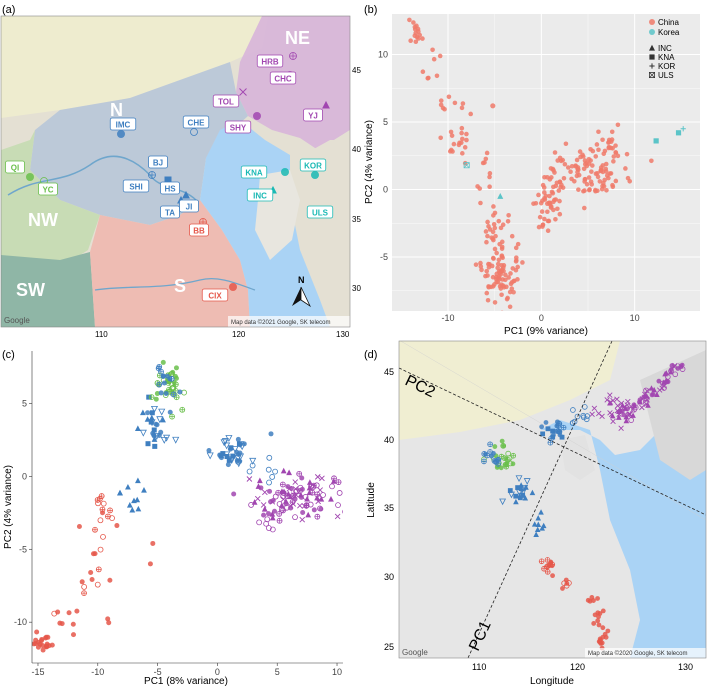 The height and width of the screenshot is (688, 709). I want to click on site-label-uls: ULS, so click(320, 212).